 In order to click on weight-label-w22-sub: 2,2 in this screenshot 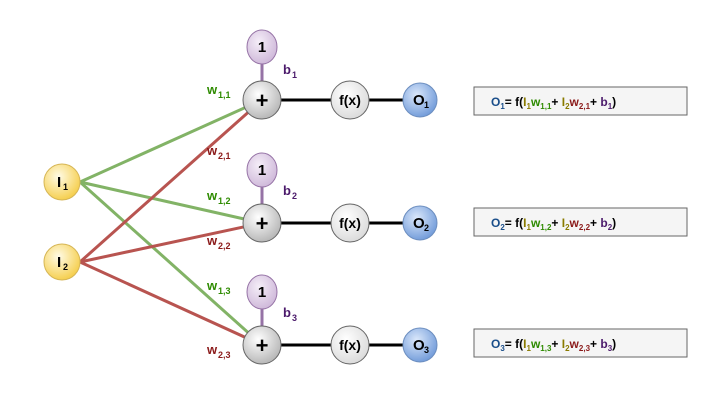, I will do `click(224, 246)`.